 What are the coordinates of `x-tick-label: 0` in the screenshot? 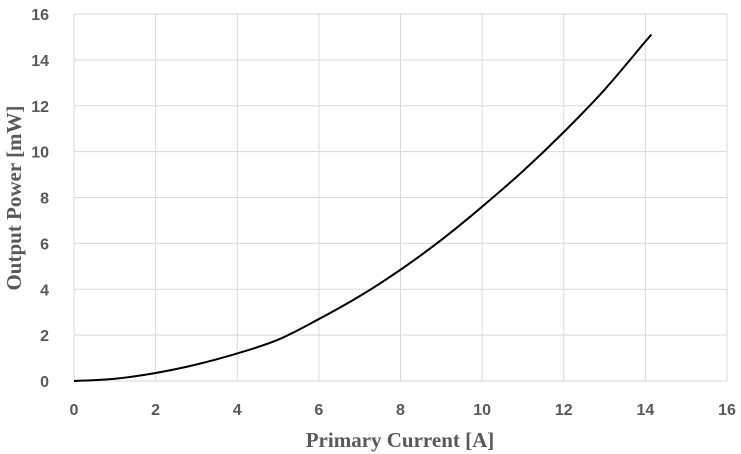 It's located at (74, 410).